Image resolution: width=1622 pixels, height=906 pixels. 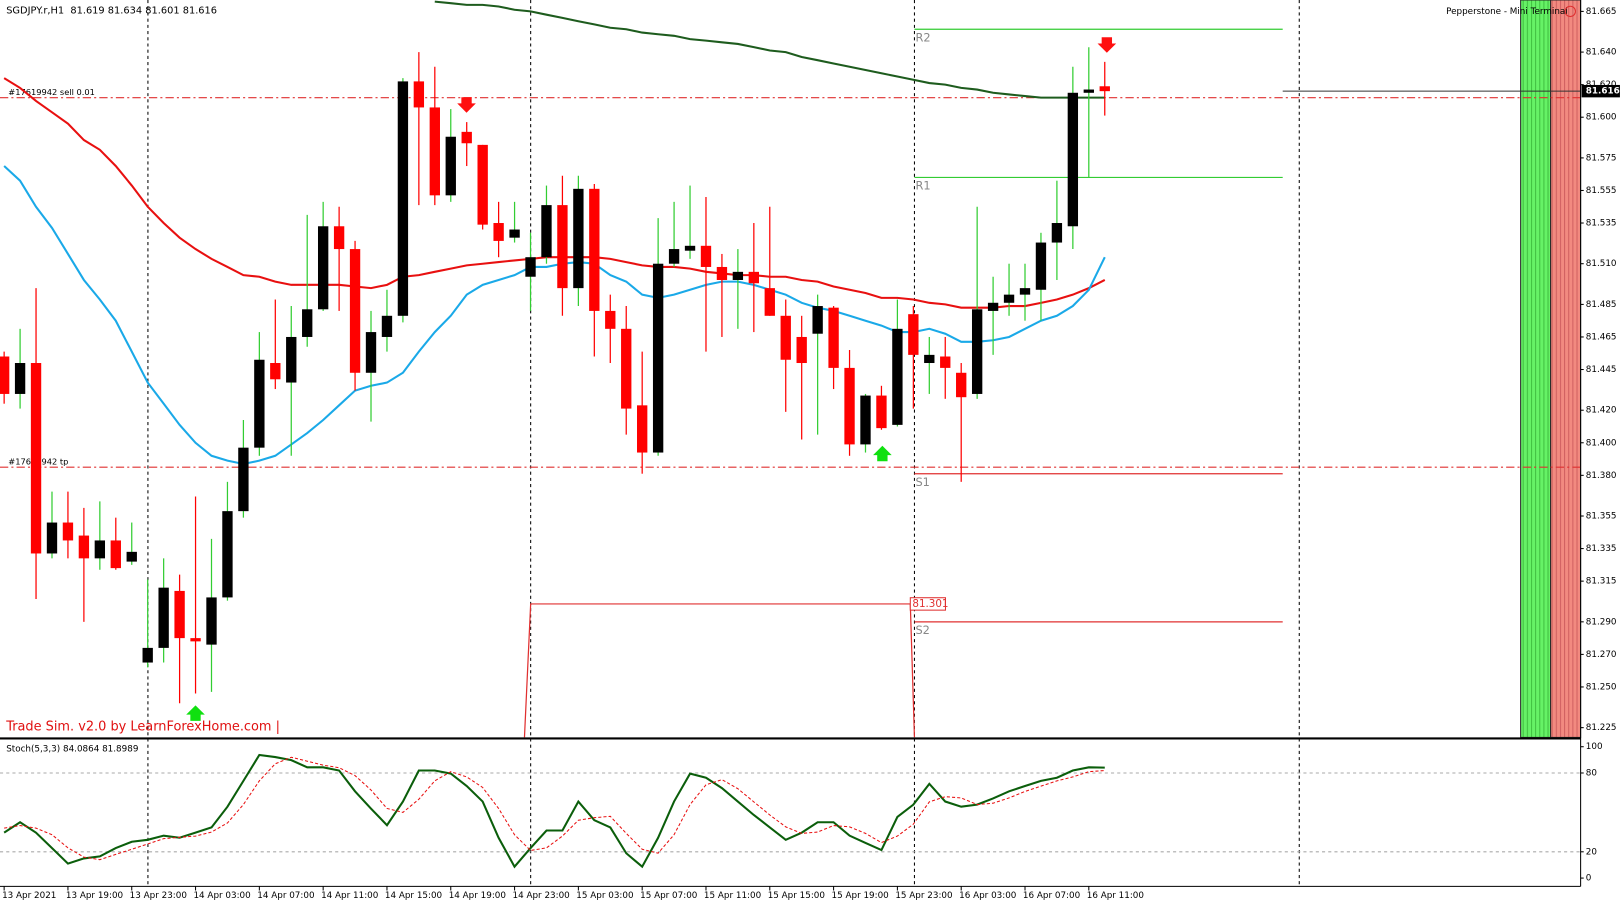 I want to click on y-tick-label: 81.485, so click(x=1601, y=305).